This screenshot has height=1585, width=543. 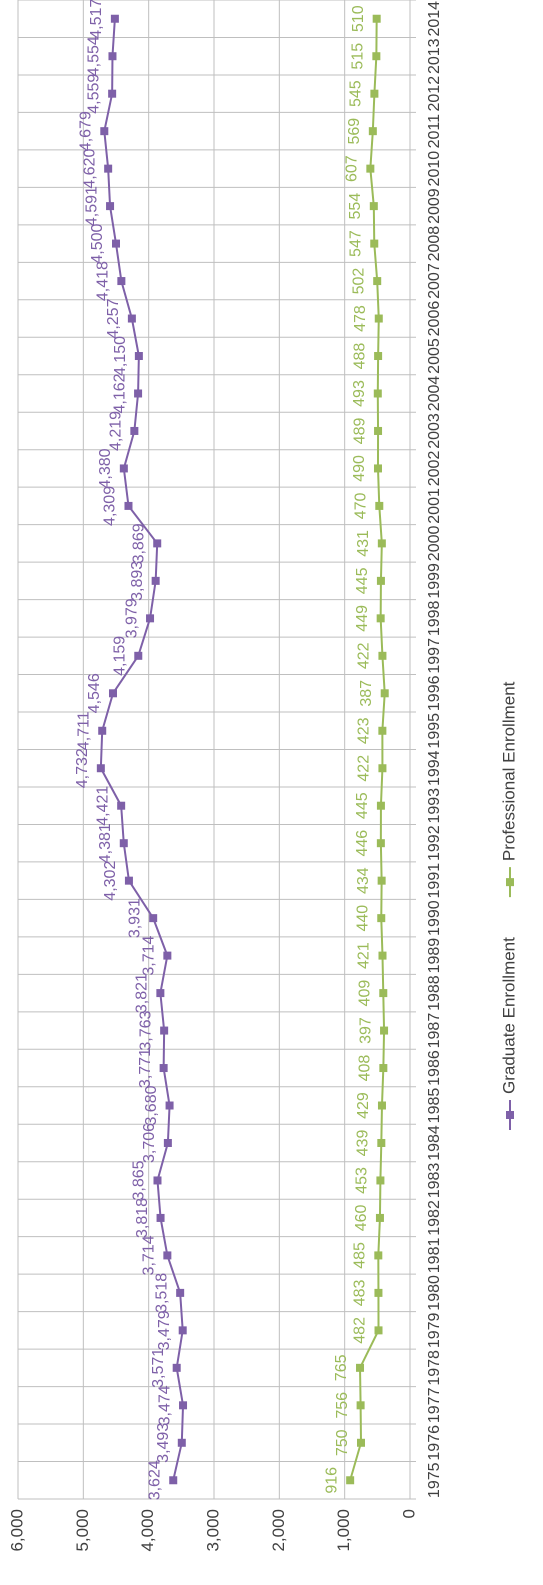 What do you see at coordinates (364, 730) in the screenshot?
I see `data-label: 423` at bounding box center [364, 730].